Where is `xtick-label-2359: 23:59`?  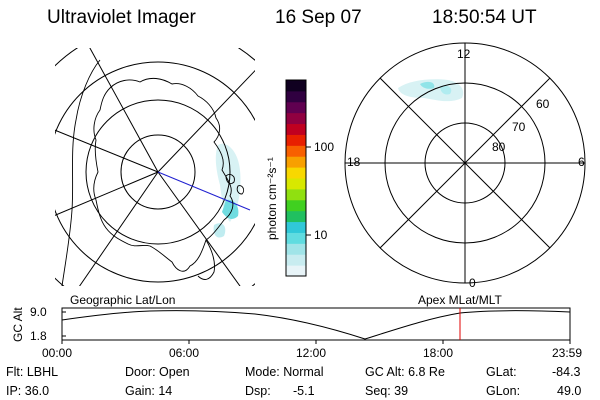
xtick-label-2359: 23:59 is located at coordinates (567, 353).